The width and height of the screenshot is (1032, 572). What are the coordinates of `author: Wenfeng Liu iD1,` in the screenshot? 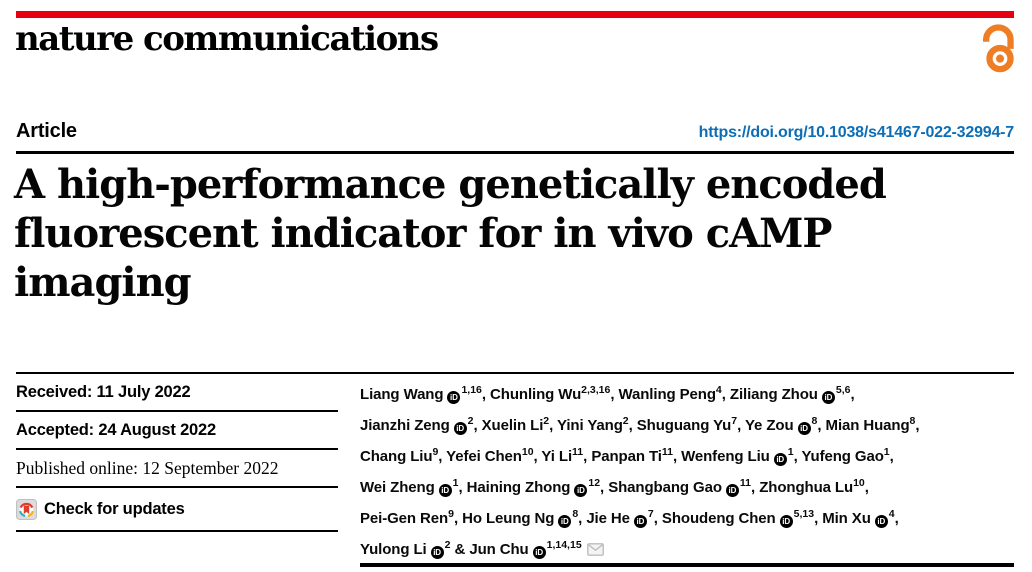 It's located at (739, 456).